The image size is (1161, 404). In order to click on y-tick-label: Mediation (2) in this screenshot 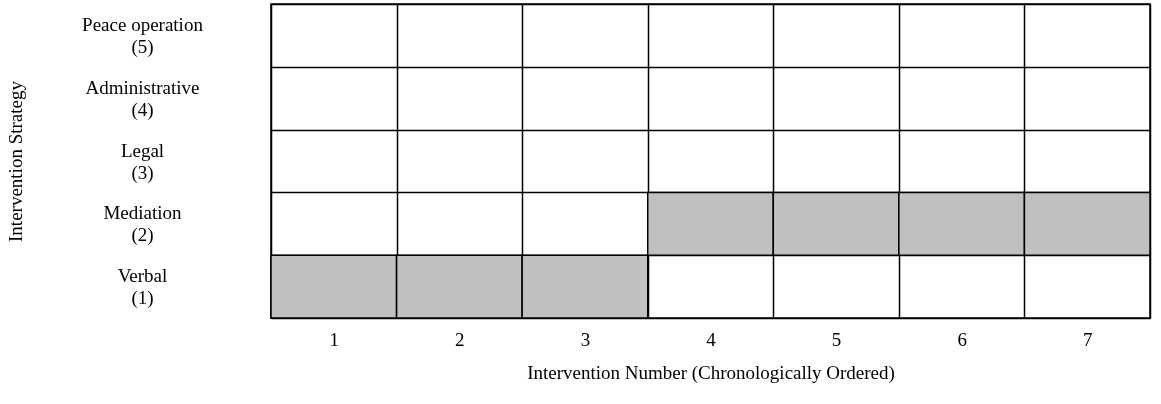, I will do `click(143, 224)`.